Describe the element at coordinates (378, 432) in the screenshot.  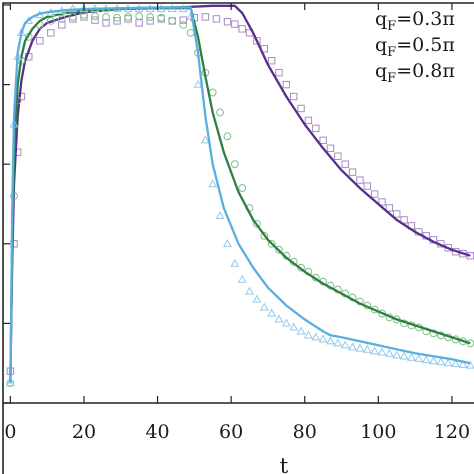
I see `x-tick-label: 100` at that location.